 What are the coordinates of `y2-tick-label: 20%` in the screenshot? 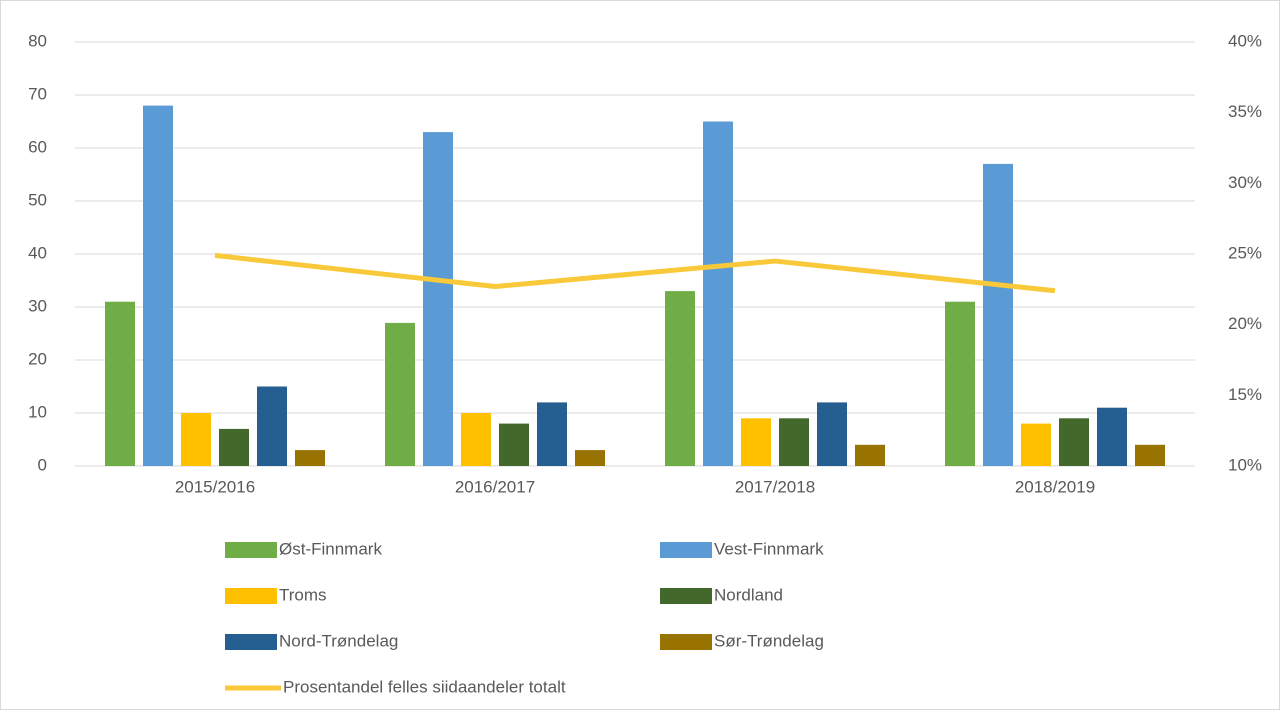 It's located at (1245, 323).